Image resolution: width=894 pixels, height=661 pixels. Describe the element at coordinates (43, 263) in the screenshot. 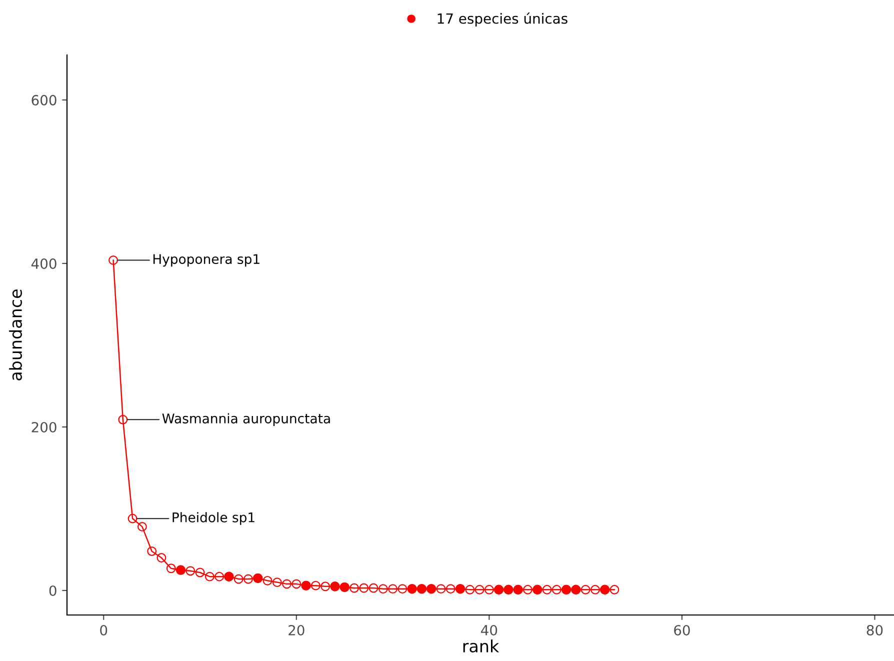

I see `y-tick-label: 400` at that location.